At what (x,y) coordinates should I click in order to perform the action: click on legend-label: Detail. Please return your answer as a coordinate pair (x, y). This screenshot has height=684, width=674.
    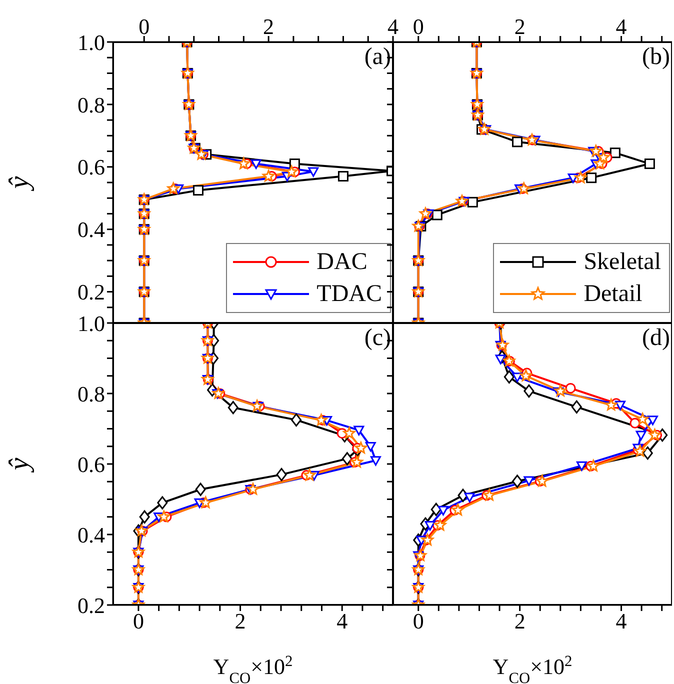
    Looking at the image, I should click on (613, 294).